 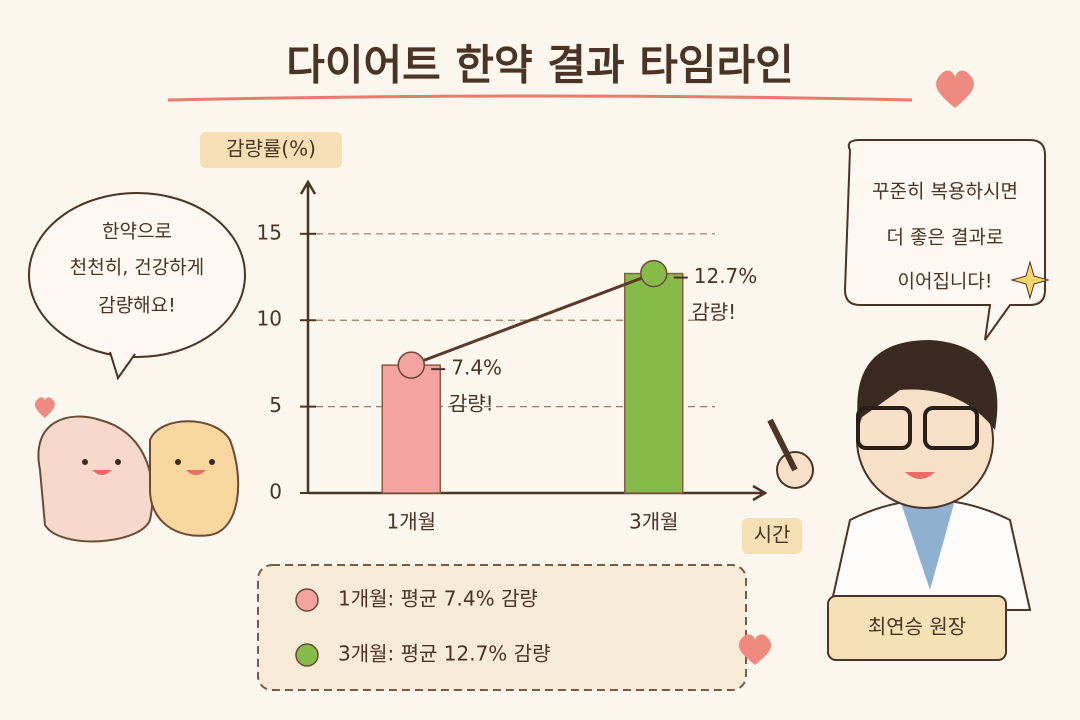 I want to click on y-label-bg, so click(x=271, y=150).